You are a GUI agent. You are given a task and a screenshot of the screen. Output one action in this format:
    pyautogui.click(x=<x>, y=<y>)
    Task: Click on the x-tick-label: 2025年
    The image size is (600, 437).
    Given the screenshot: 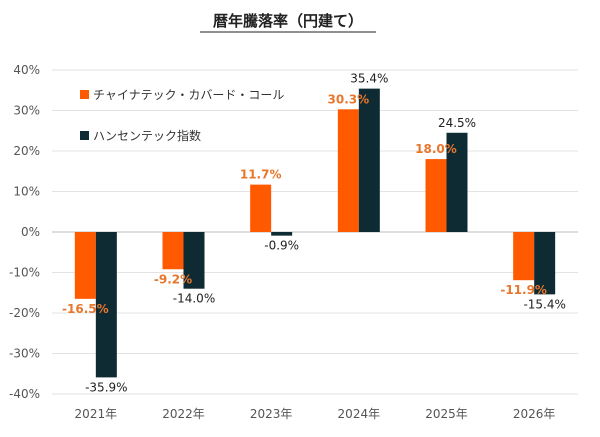 What is the action you would take?
    pyautogui.click(x=446, y=414)
    